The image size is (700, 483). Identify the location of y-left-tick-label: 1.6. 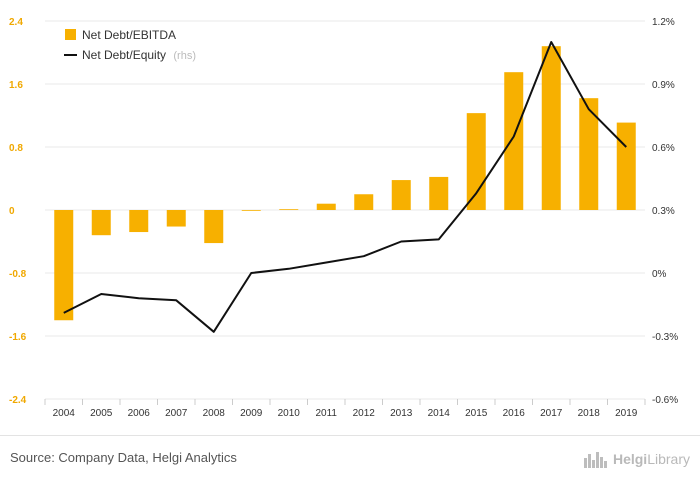
(16, 85).